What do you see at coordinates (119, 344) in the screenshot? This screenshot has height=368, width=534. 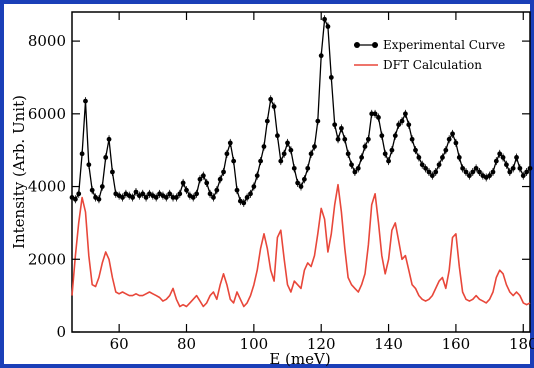 I see `x-tick-label-0: 60` at bounding box center [119, 344].